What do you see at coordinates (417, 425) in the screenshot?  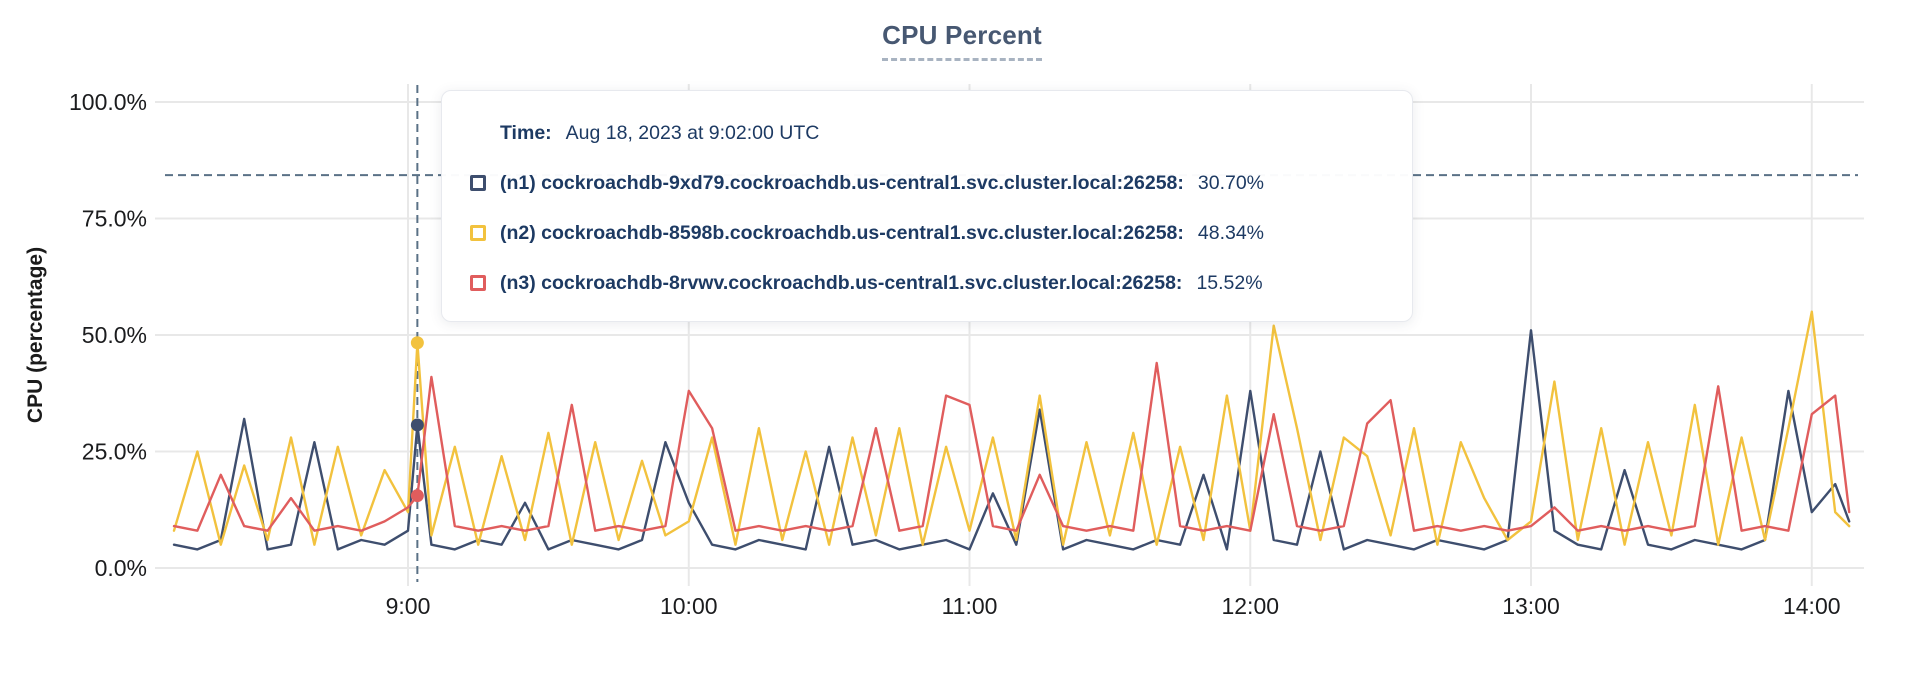 I see `hover-dot-n1` at bounding box center [417, 425].